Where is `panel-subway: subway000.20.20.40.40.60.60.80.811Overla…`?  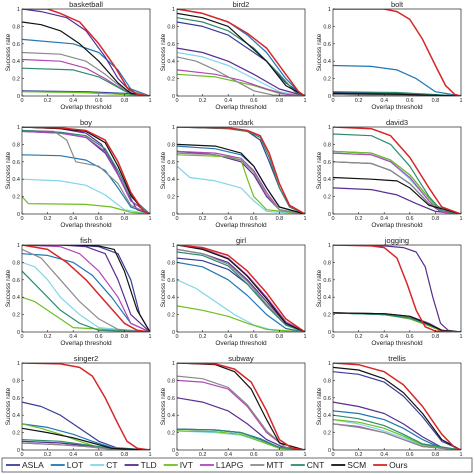
panel-subway: subway000.20.20.40.40.60.60.80.811Overla… is located at coordinates (233, 409).